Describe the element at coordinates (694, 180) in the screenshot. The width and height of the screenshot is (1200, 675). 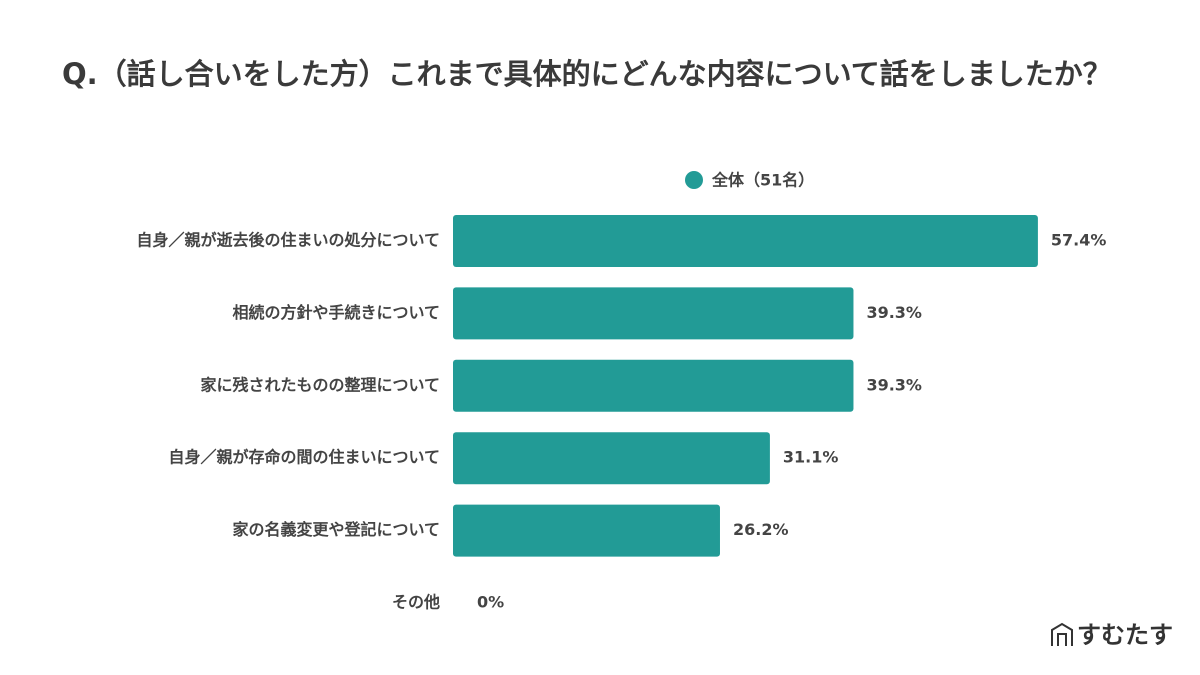
I see `legend-swatch` at that location.